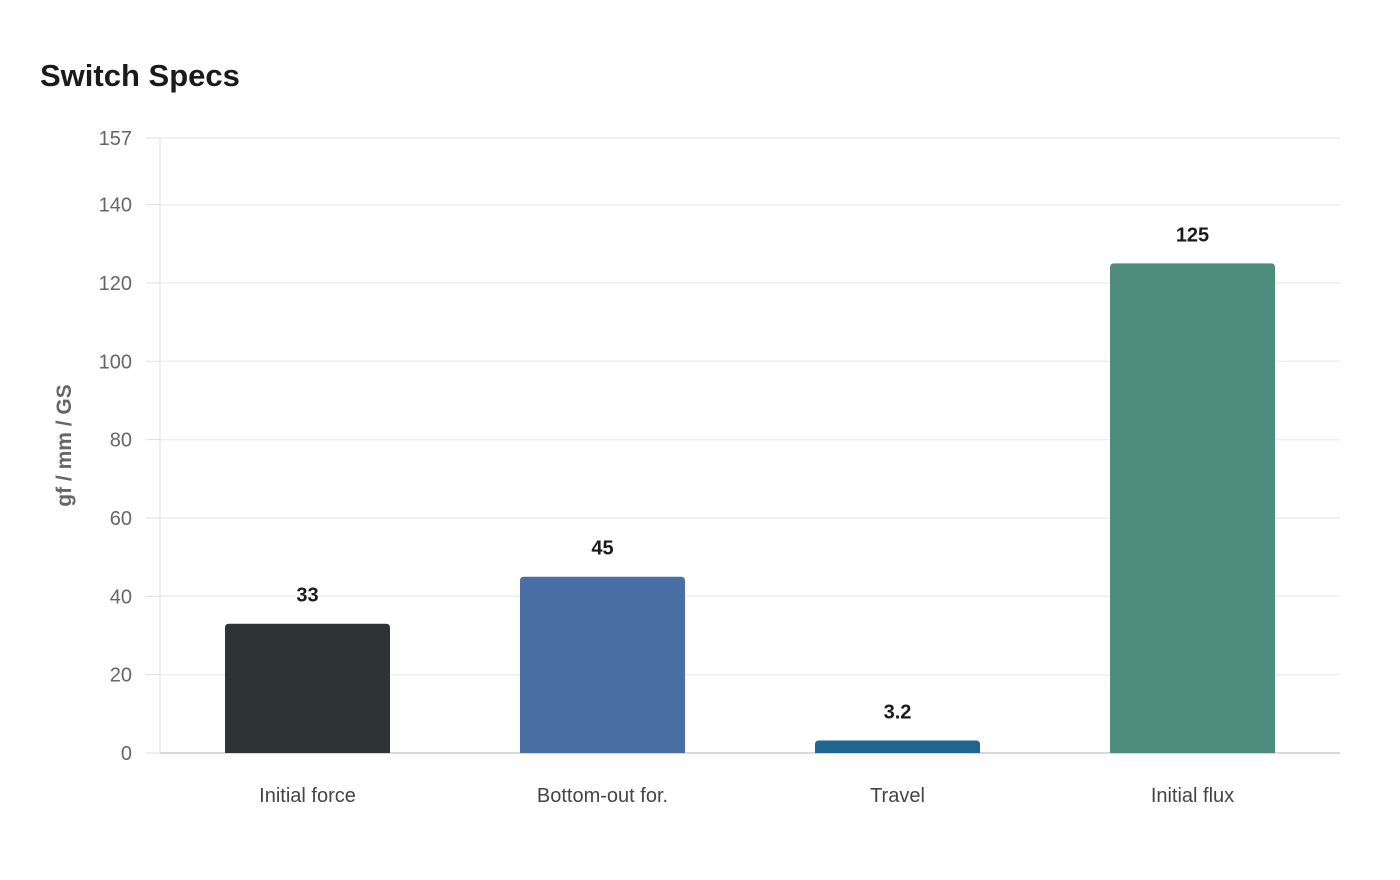  What do you see at coordinates (115, 284) in the screenshot?
I see `y-tick-label: 120` at bounding box center [115, 284].